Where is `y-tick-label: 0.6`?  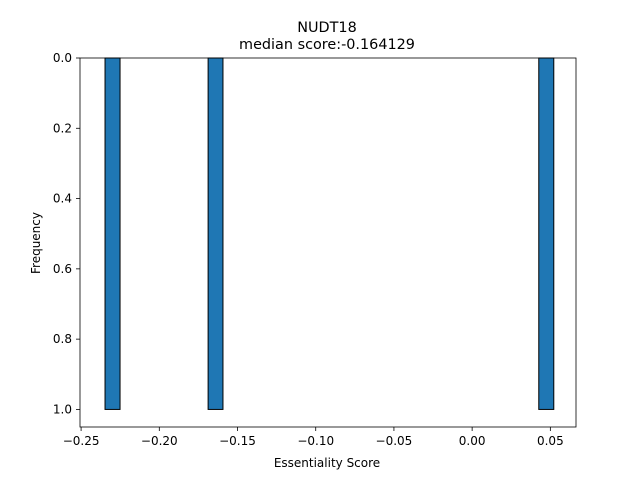
y-tick-label: 0.6 is located at coordinates (62, 269).